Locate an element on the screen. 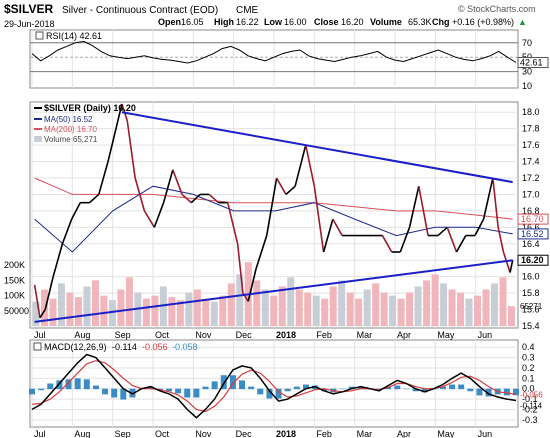  open-label: Open is located at coordinates (169, 22).